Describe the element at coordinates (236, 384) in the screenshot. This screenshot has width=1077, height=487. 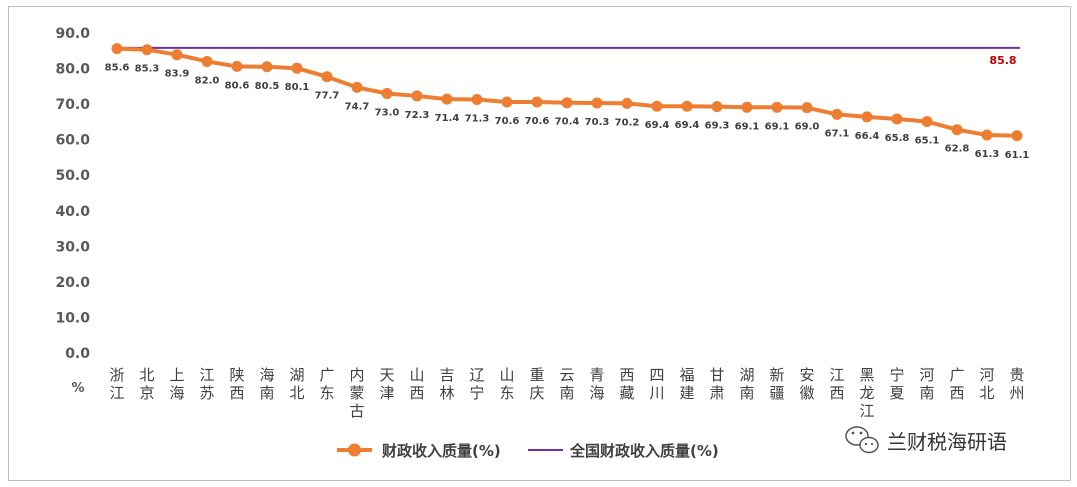
I see `x-category-label: 陕西` at that location.